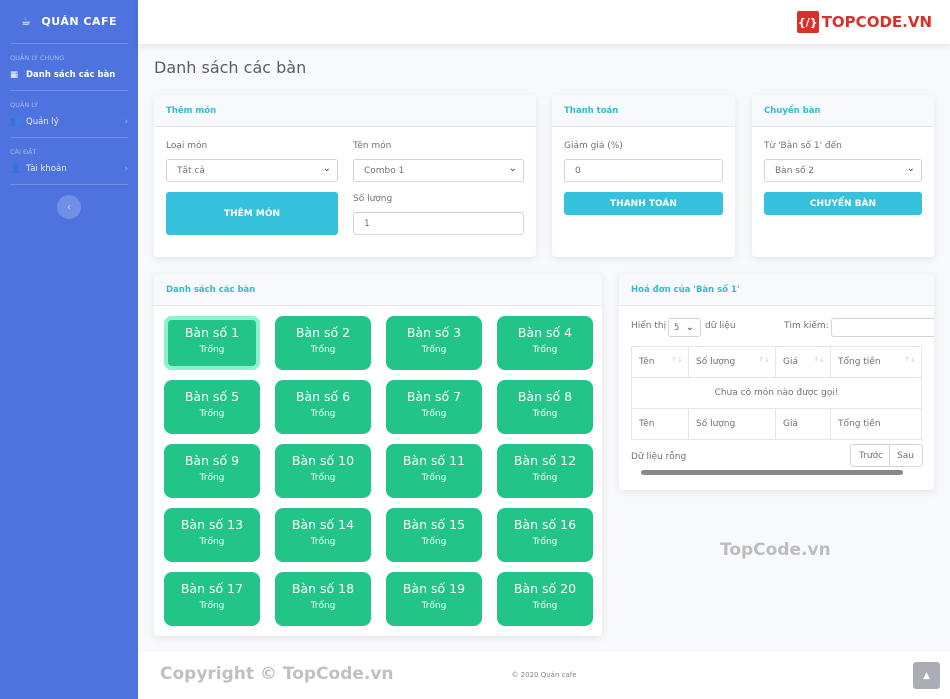  What do you see at coordinates (26, 21) in the screenshot?
I see `coffee-icon: ☕` at bounding box center [26, 21].